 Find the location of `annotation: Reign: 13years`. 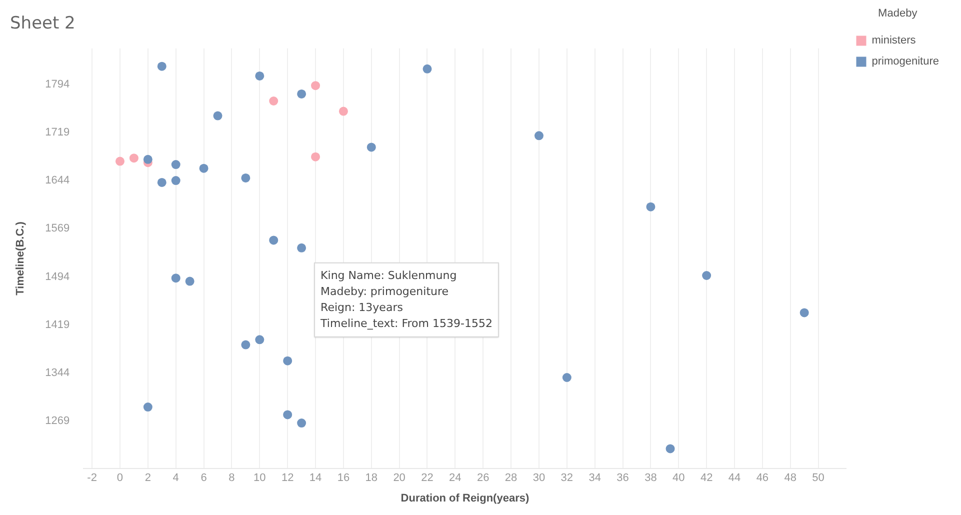

annotation: Reign: 13years is located at coordinates (362, 307).